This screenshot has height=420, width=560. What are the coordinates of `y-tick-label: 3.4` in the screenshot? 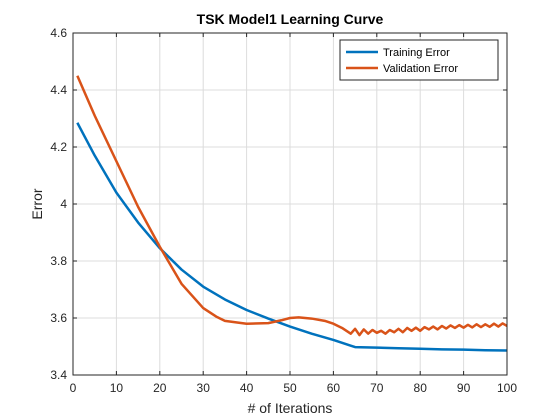 It's located at (58, 375).